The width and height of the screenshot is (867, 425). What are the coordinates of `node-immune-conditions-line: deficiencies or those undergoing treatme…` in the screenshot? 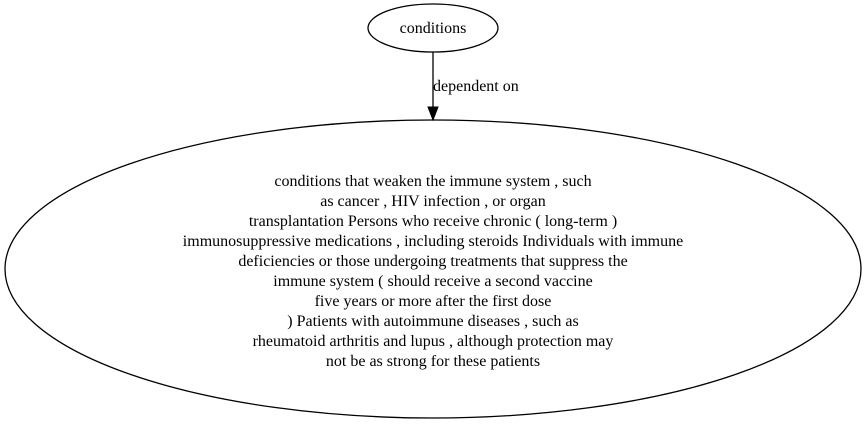 It's located at (432, 261).